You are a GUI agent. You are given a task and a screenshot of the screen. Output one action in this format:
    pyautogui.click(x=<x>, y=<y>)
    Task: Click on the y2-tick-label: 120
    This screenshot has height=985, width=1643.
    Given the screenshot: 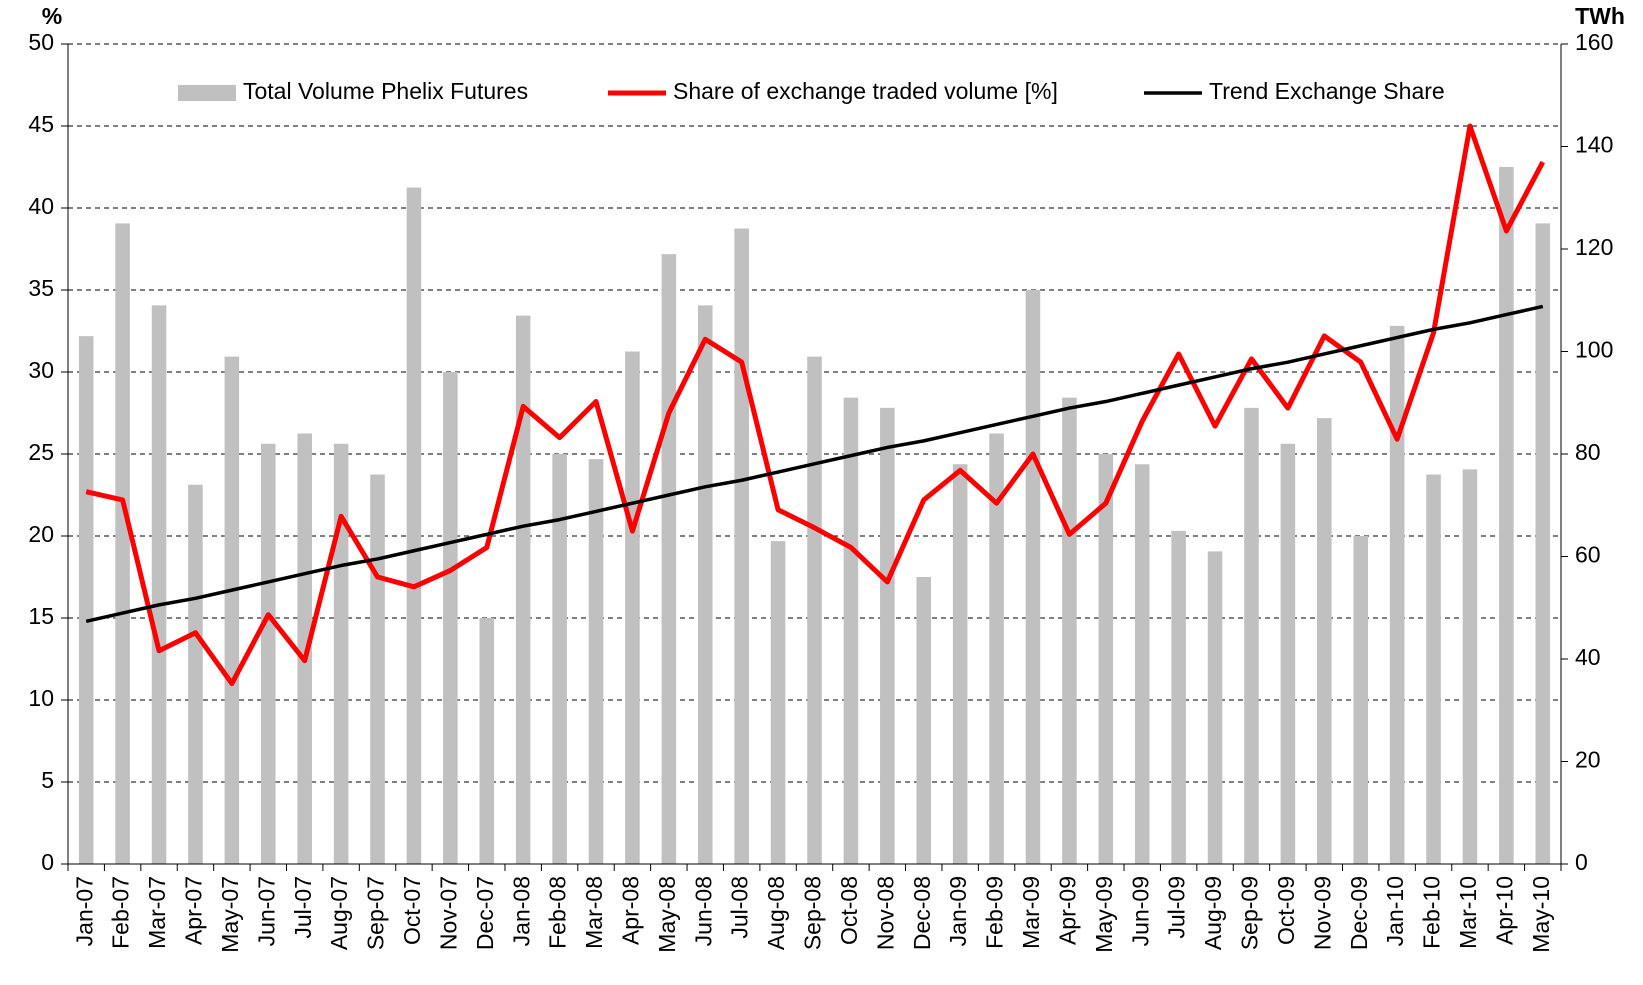 What is the action you would take?
    pyautogui.click(x=1594, y=247)
    